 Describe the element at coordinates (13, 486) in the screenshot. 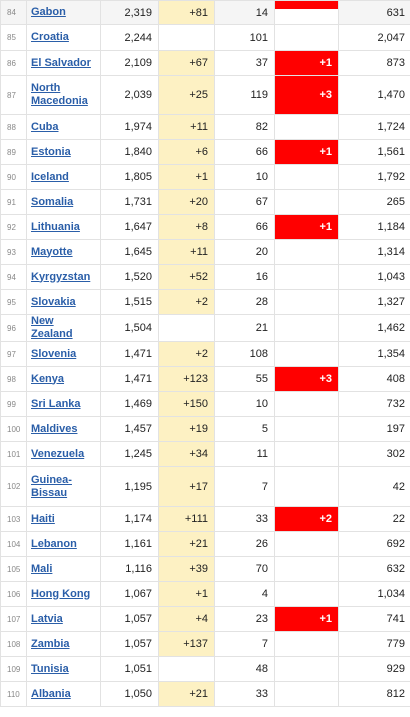

I see `rank-cell: 102` at that location.